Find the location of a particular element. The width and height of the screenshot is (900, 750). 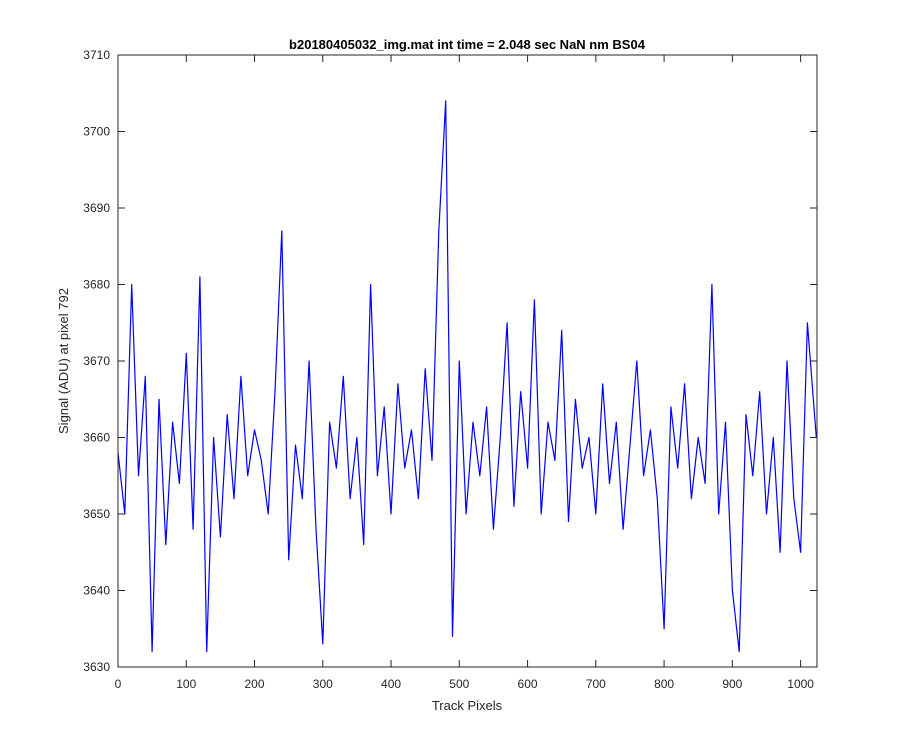

x-tick-label: 200 is located at coordinates (255, 684).